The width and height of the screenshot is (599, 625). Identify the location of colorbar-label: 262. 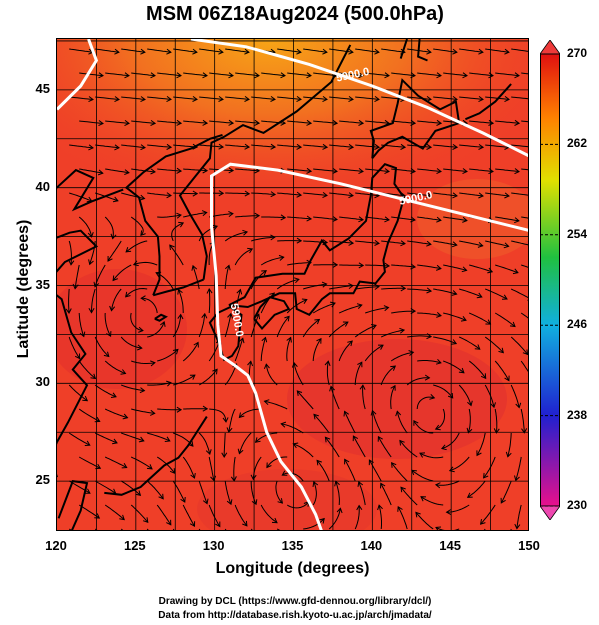
(577, 143).